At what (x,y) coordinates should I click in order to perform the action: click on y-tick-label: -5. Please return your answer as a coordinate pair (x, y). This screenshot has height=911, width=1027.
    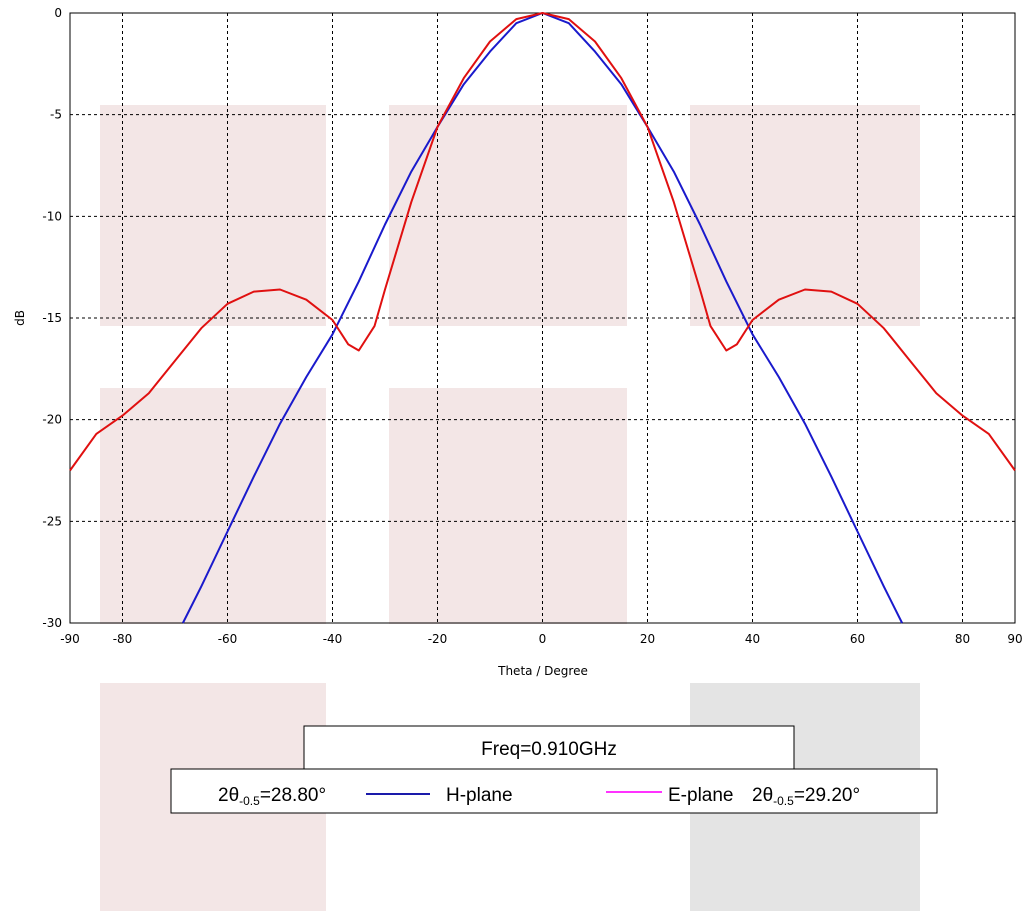
    Looking at the image, I should click on (56, 115).